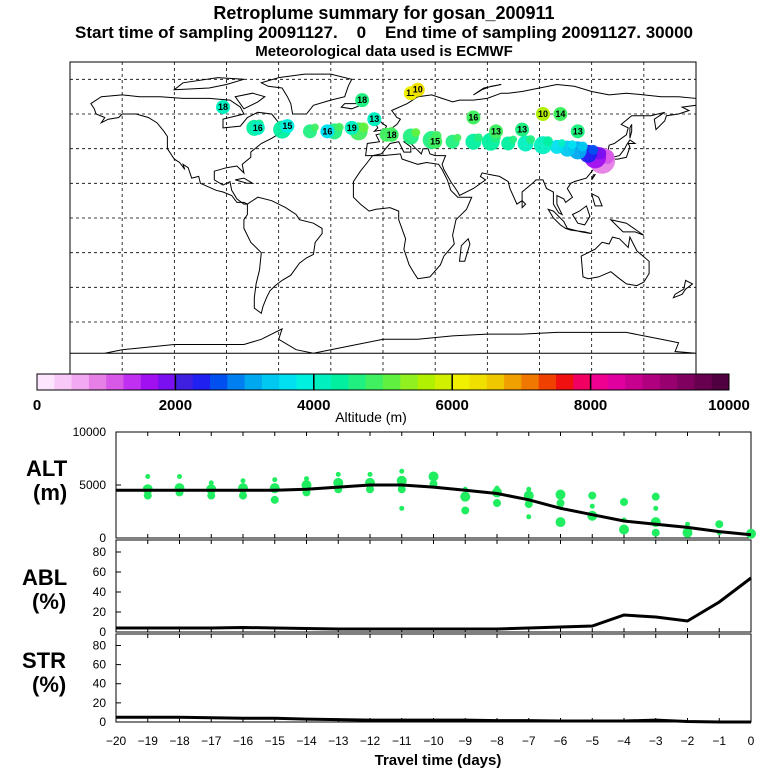 The image size is (768, 768). I want to click on start-time-value: 0, so click(361, 32).